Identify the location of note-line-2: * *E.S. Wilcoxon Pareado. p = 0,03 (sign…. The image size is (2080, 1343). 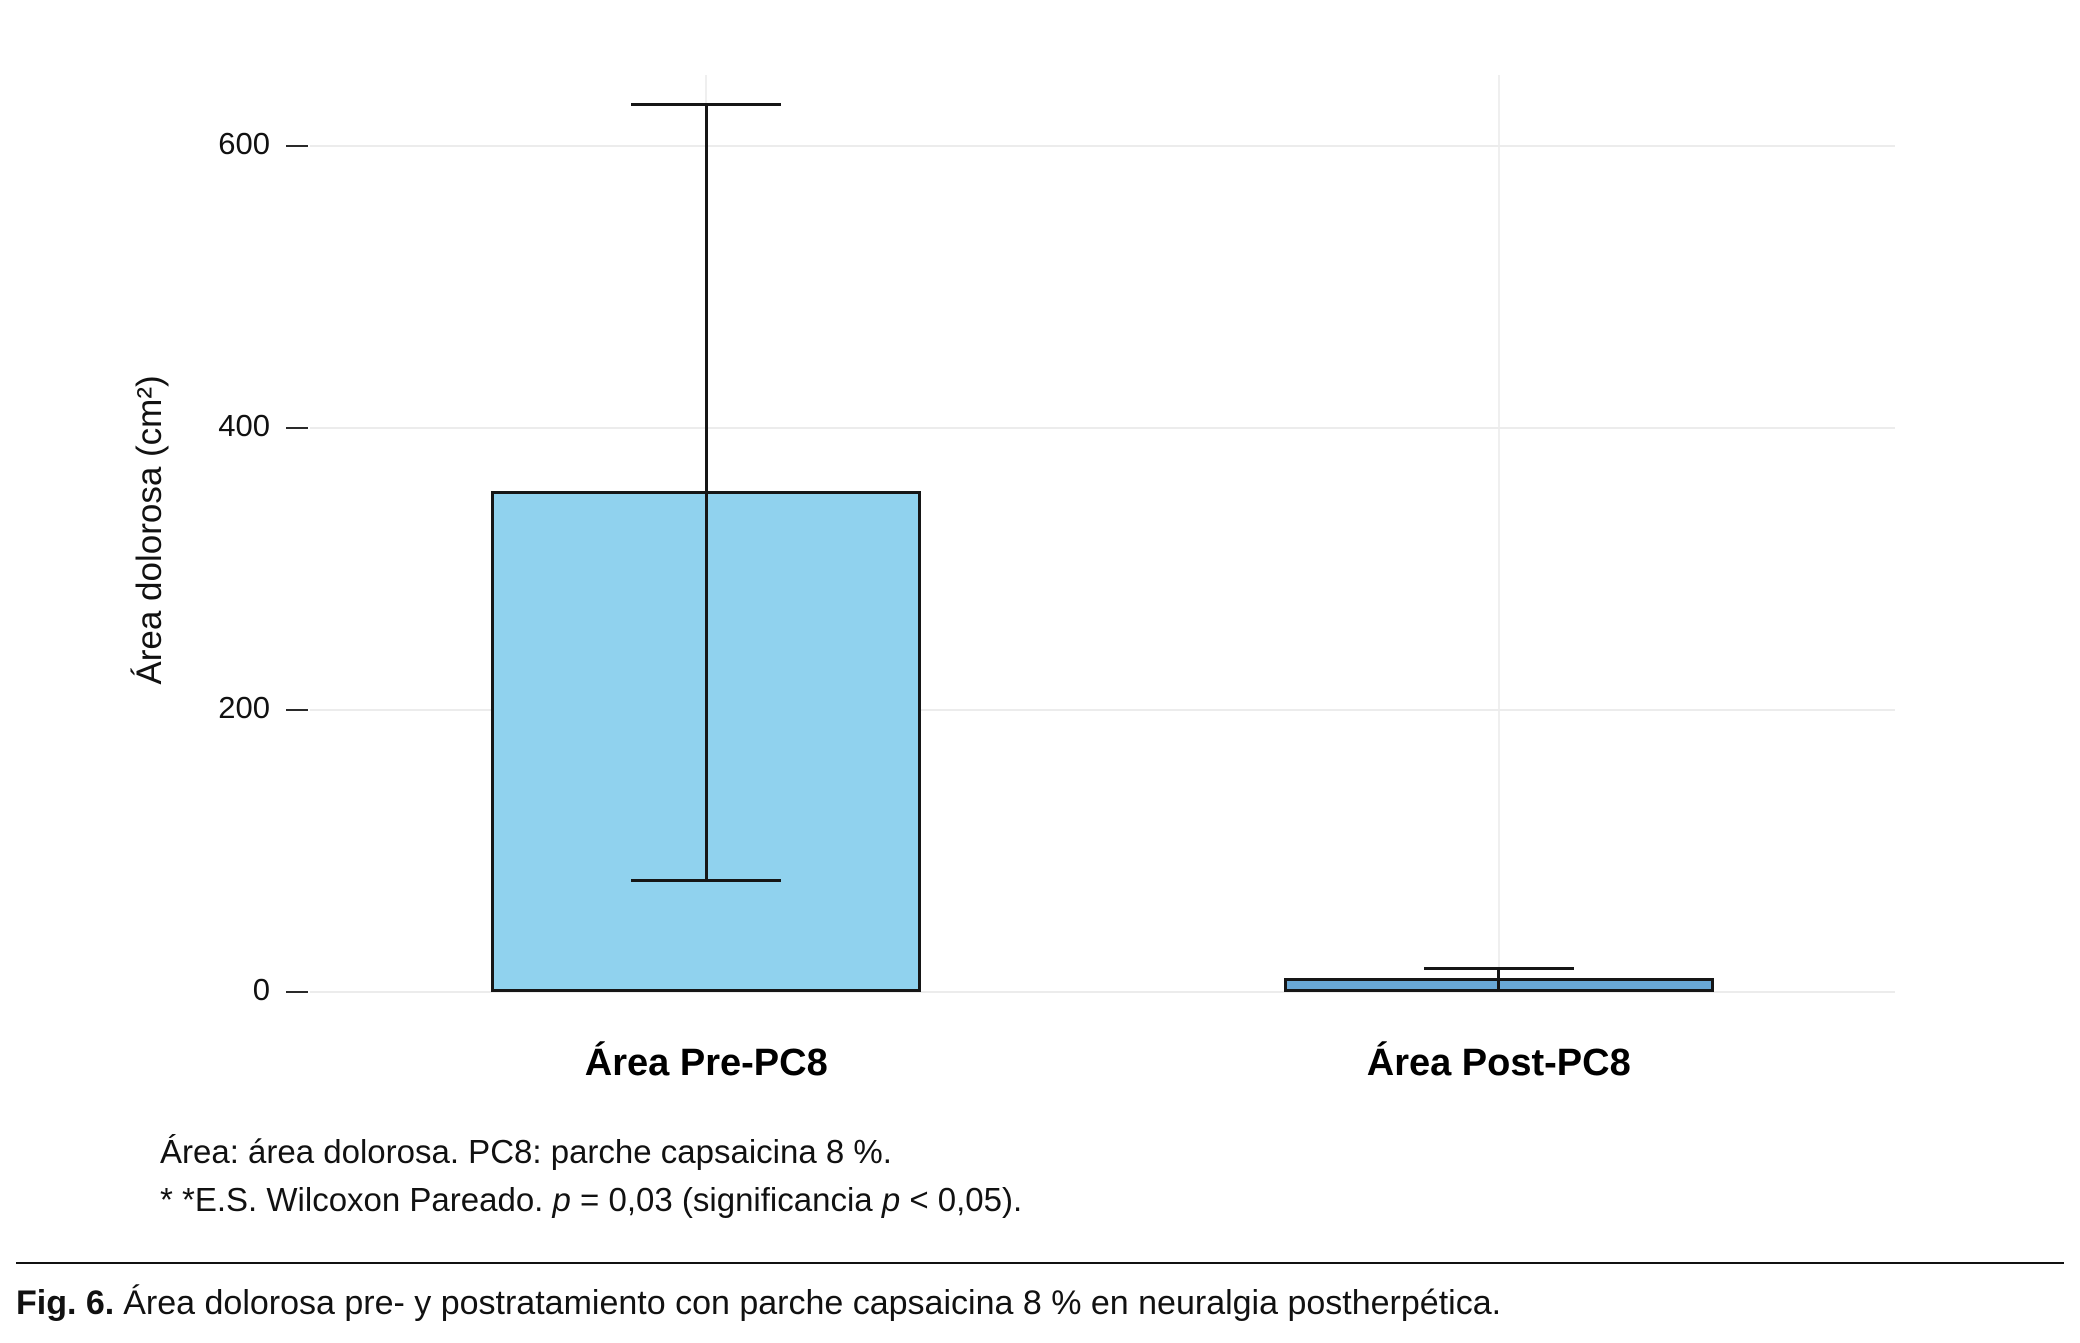
(591, 1200).